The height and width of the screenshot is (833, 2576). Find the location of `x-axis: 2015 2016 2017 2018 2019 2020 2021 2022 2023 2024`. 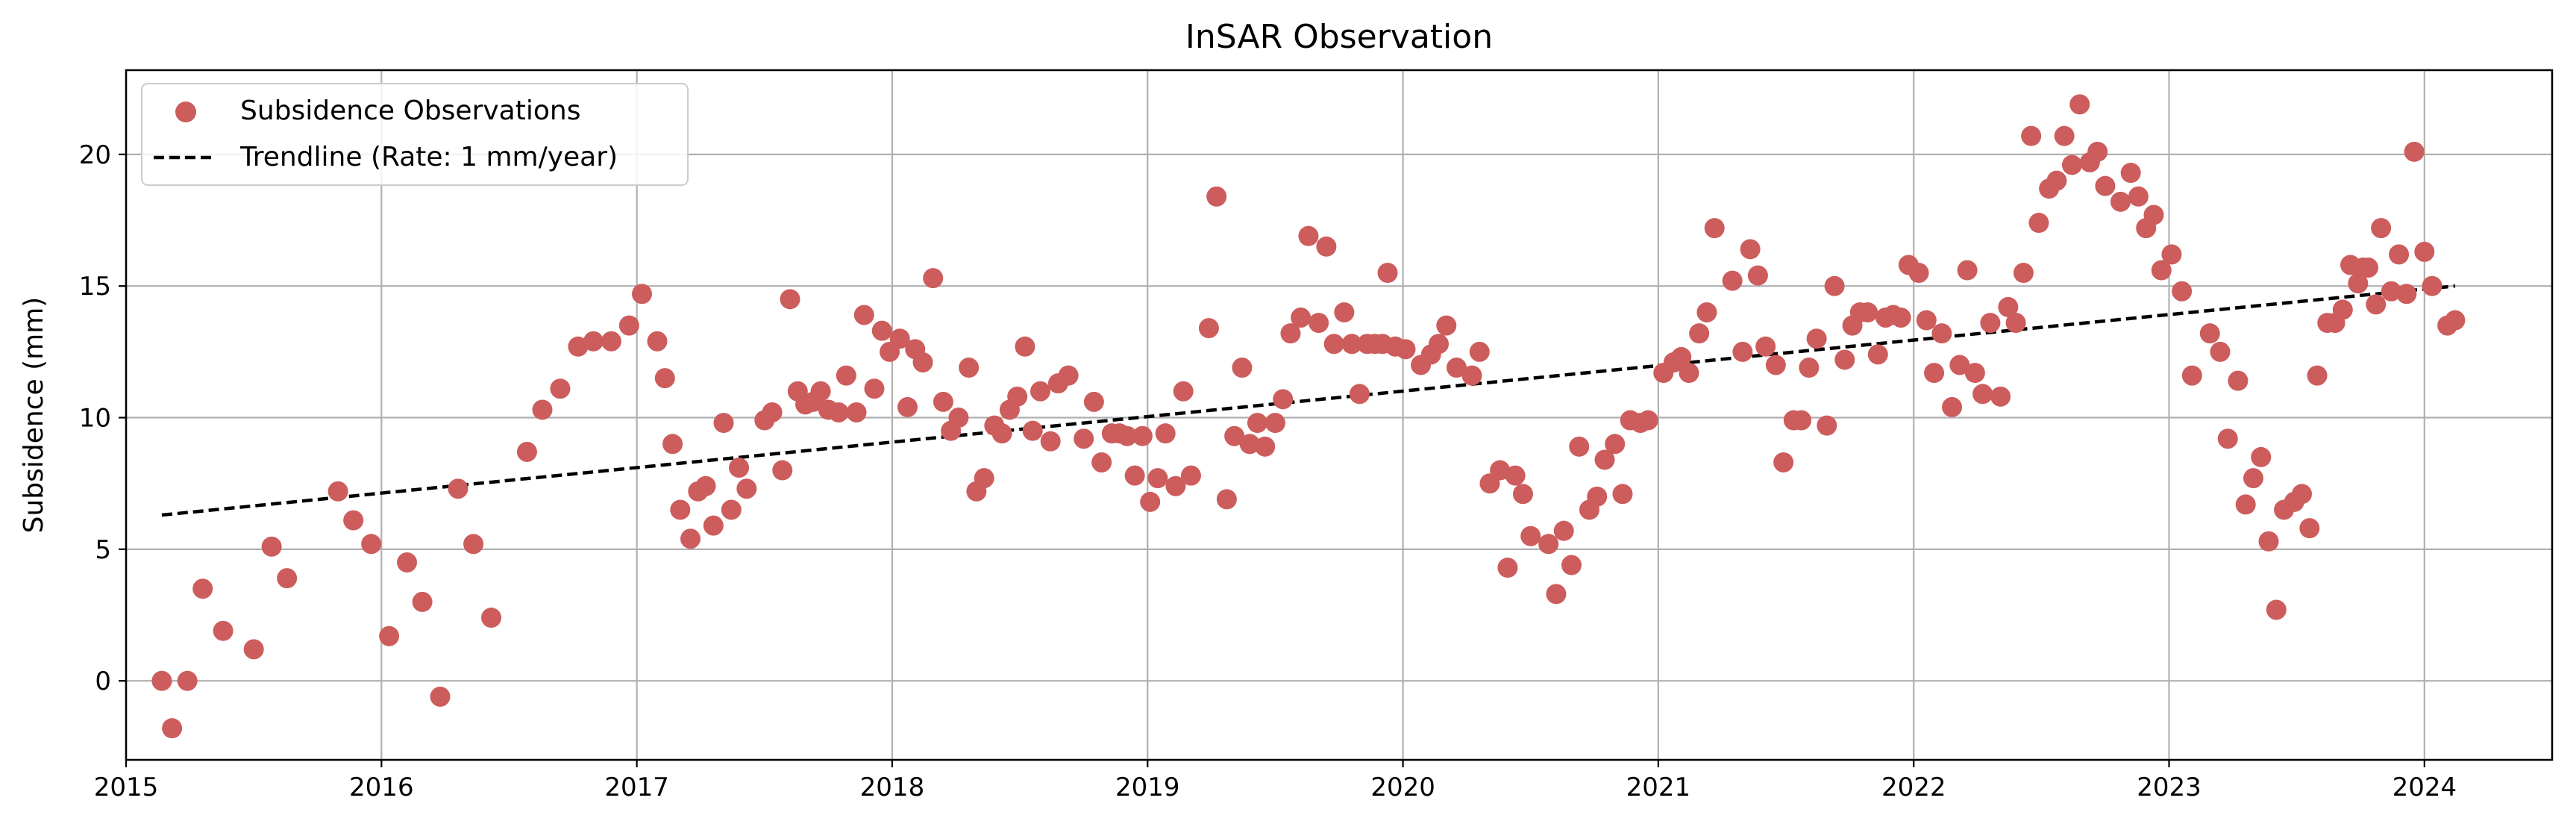

x-axis: 2015 2016 2017 2018 2019 2020 2021 2022 2023 2024 is located at coordinates (1275, 781).